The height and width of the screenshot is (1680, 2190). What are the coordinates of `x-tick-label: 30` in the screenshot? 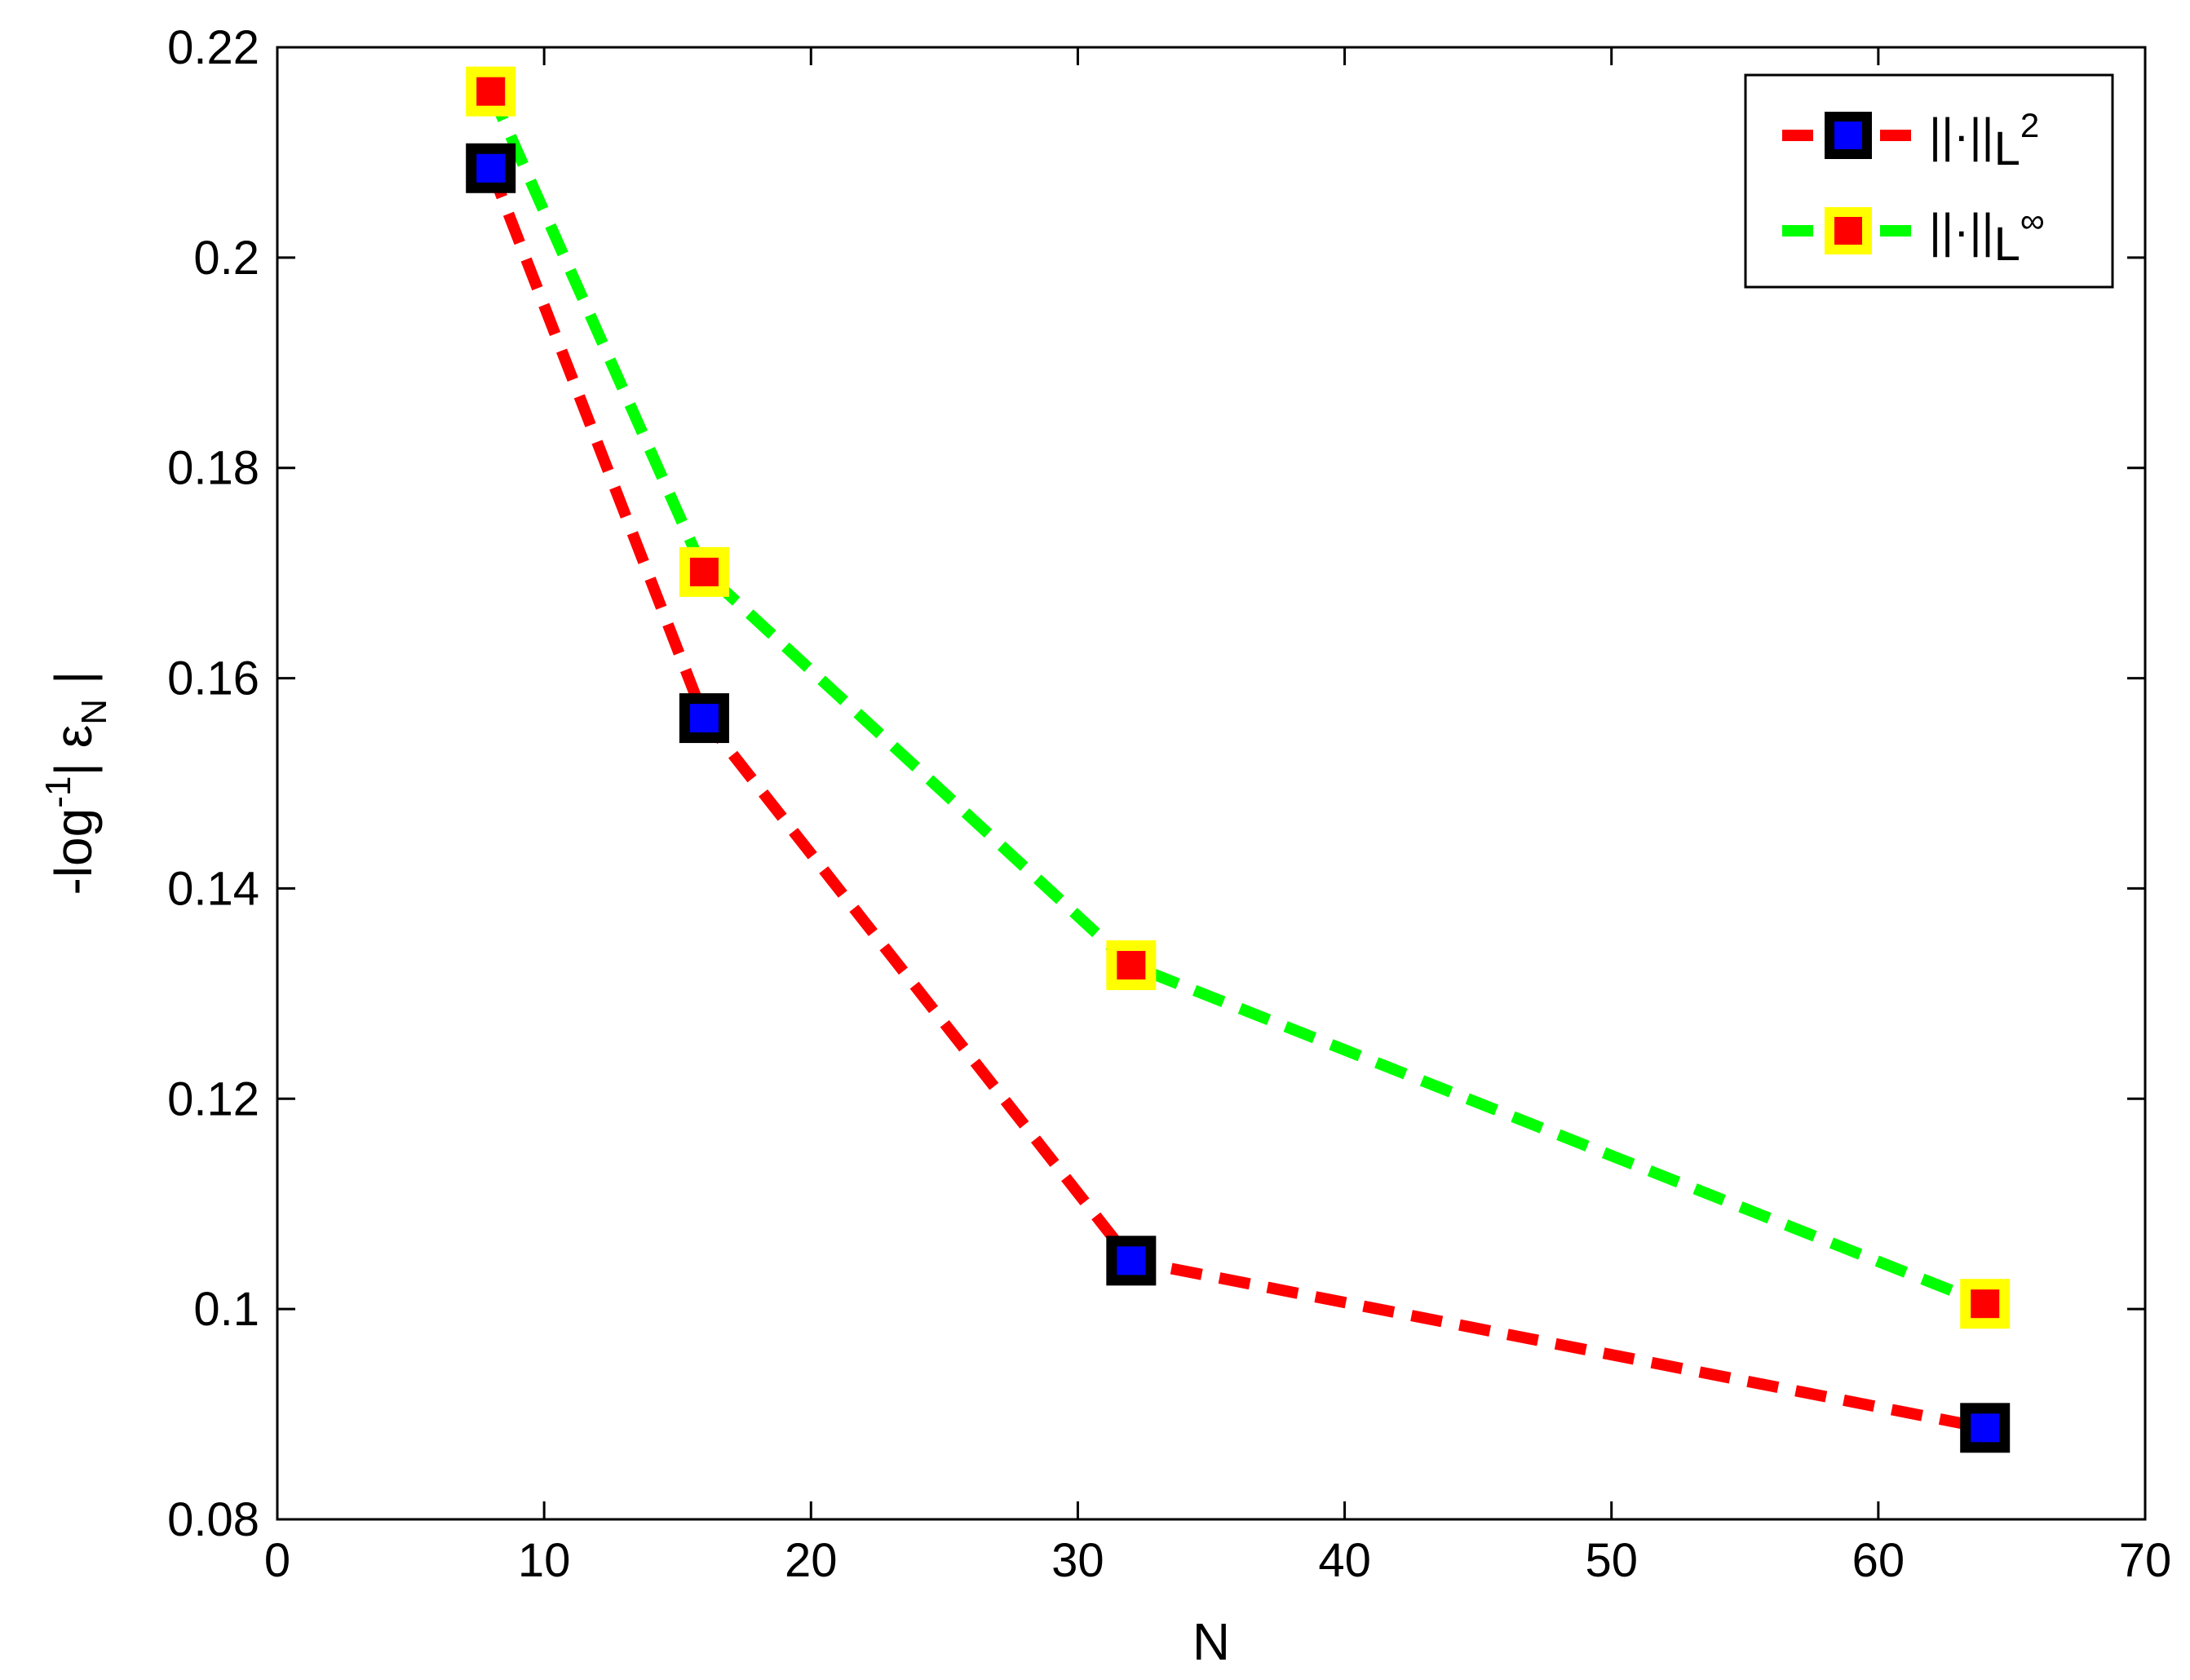 It's located at (1077, 1560).